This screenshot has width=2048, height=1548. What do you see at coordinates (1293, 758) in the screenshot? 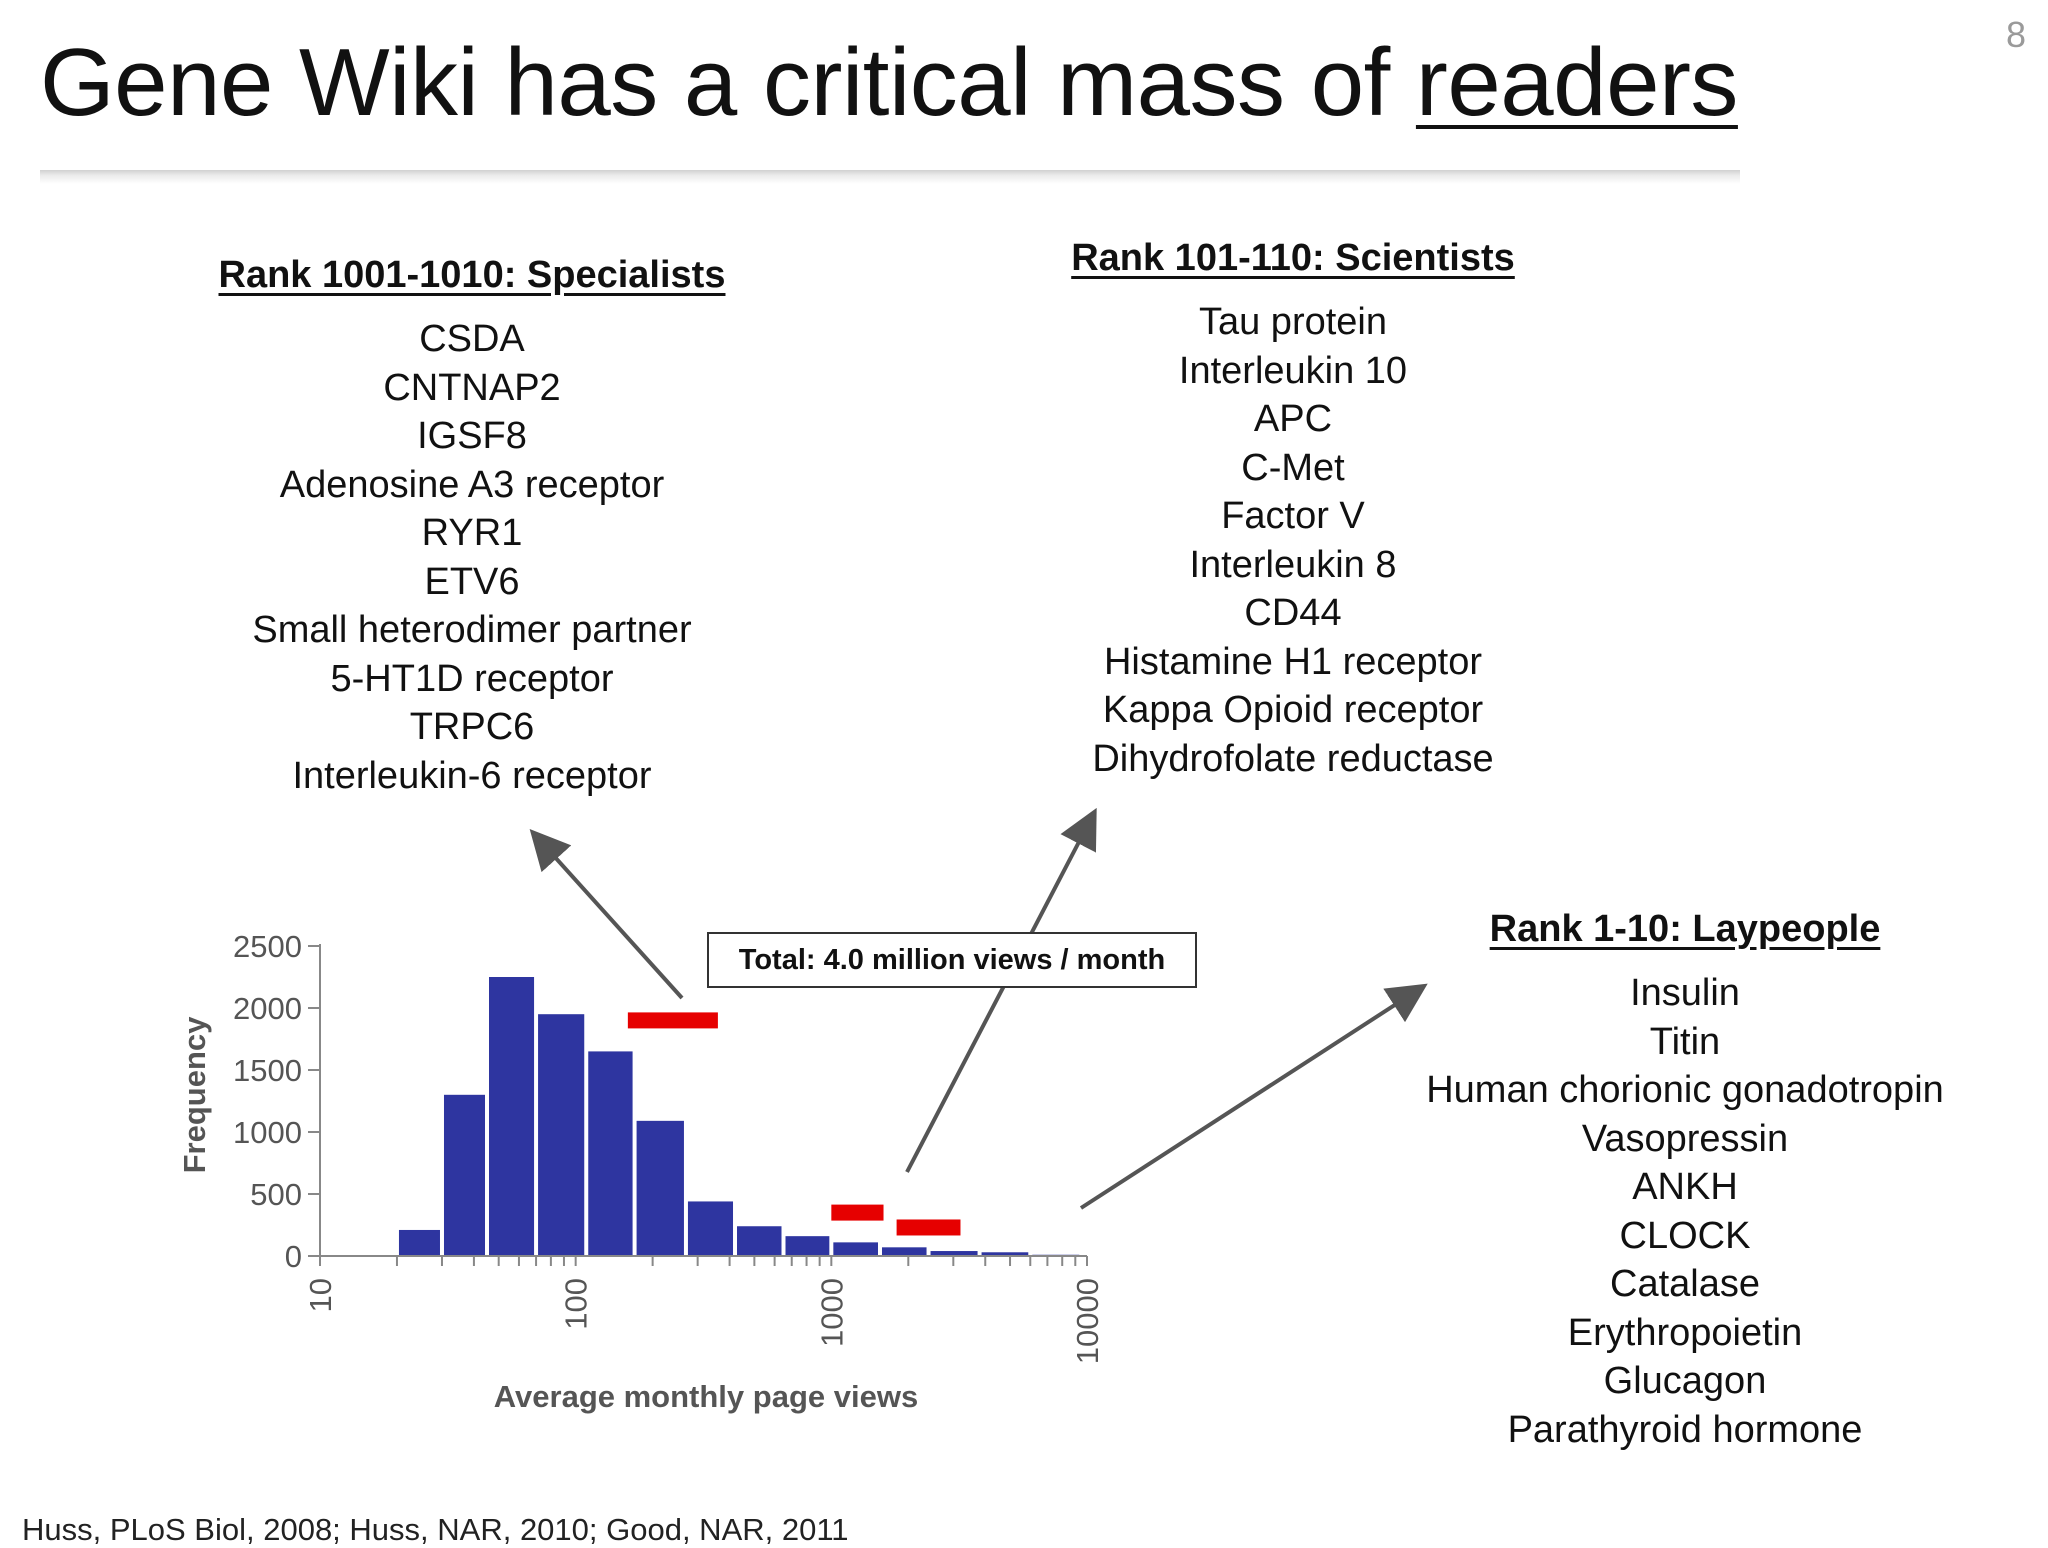
I see `list-item: Dihydrofolate reductase` at bounding box center [1293, 758].